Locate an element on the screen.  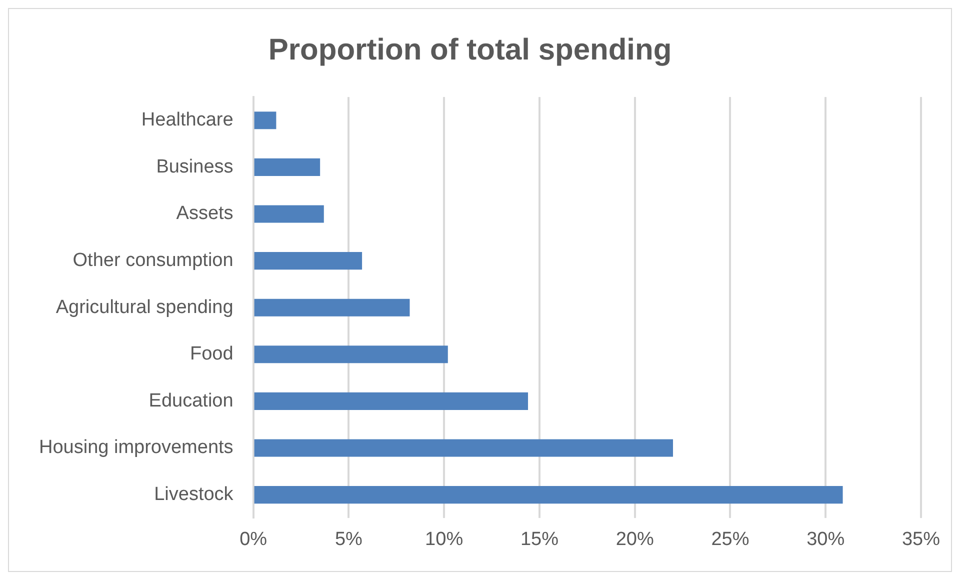
x-tick-label: 5% is located at coordinates (348, 539).